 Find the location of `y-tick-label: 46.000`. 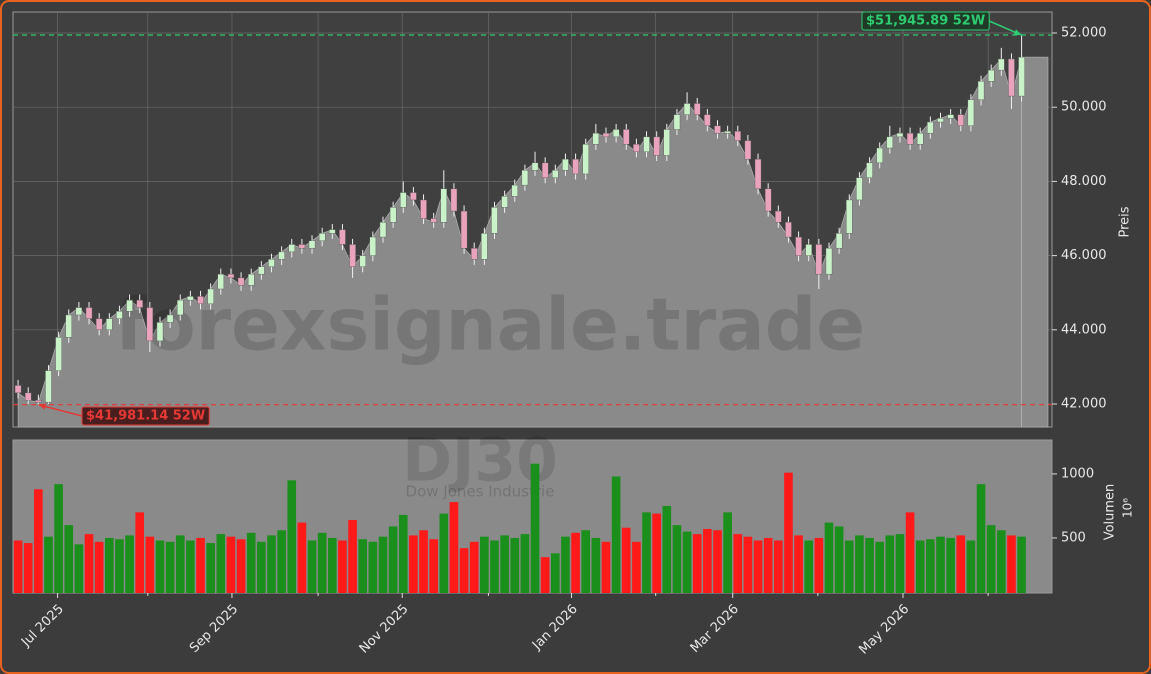

y-tick-label: 46.000 is located at coordinates (1084, 255).